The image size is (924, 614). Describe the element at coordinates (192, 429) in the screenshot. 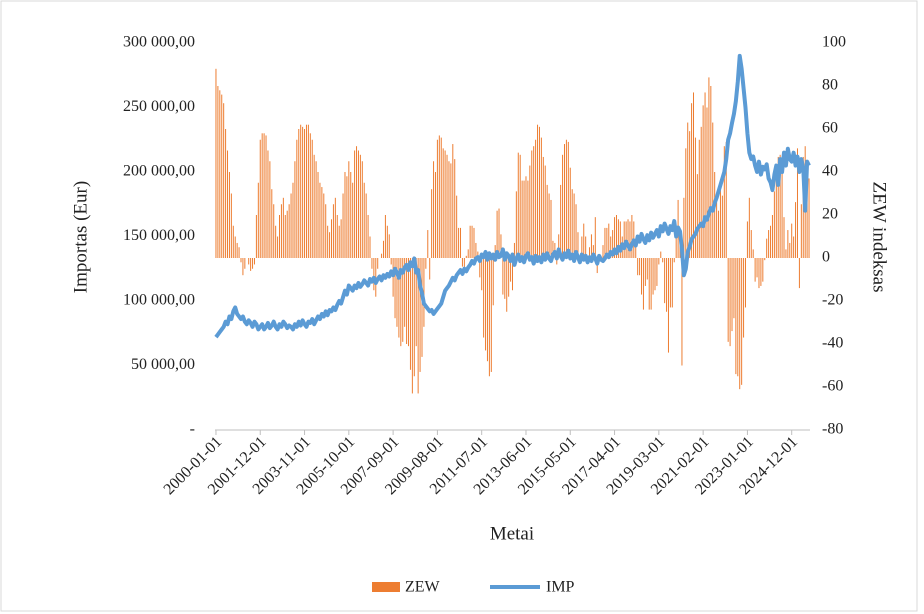

I see `y-tick-label: -` at that location.